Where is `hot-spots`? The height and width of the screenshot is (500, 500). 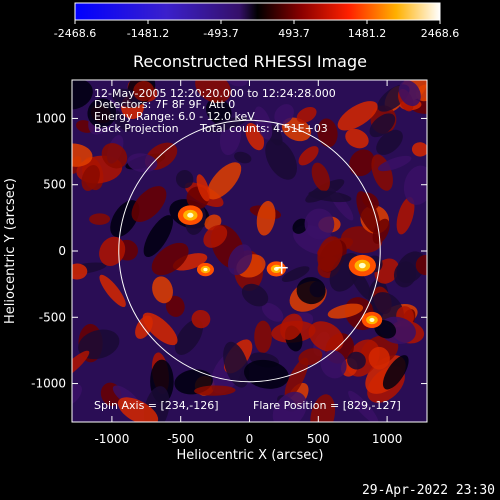
hot-spots is located at coordinates (280, 266).